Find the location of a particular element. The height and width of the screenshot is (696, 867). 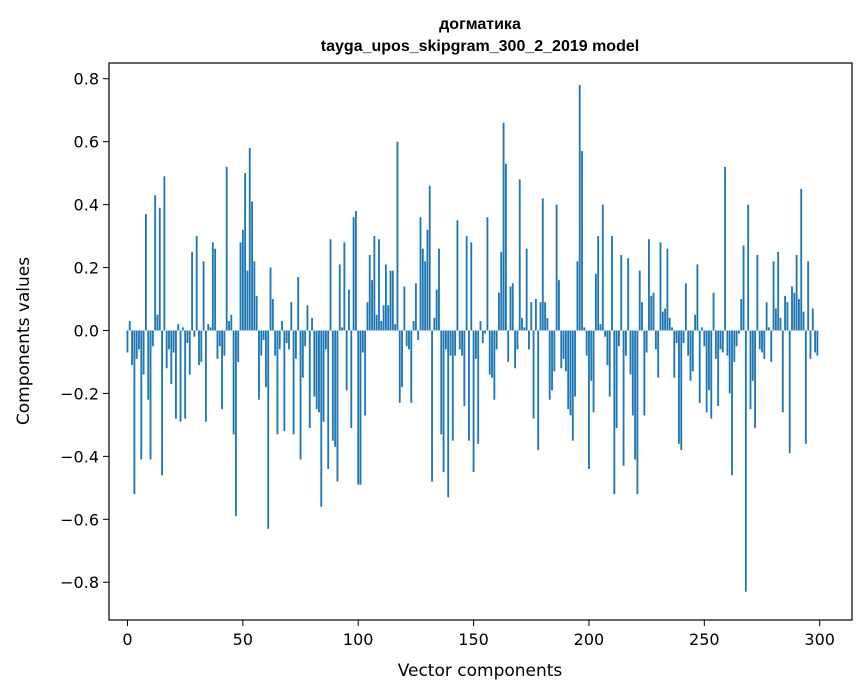

x-axis-ticks: 0 50 100 150 200 250 300 is located at coordinates (478, 634).